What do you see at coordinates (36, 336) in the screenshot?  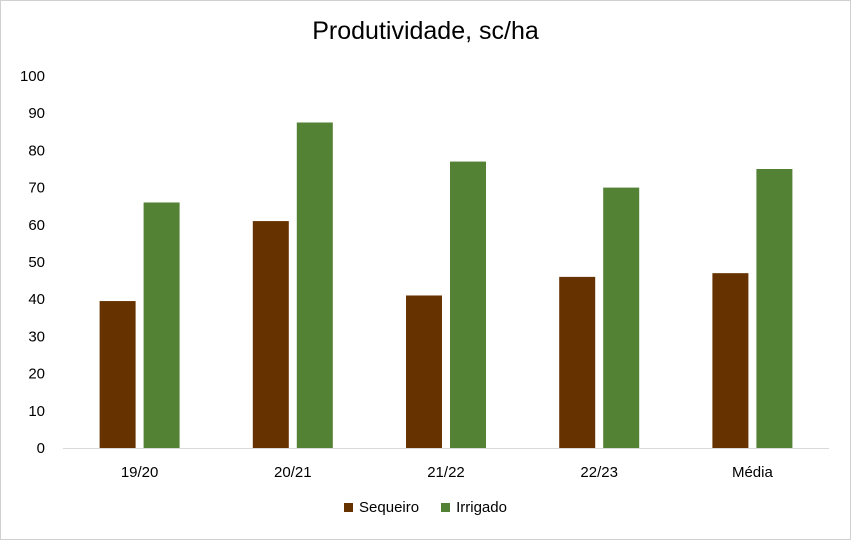 I see `y-tick-label: 30` at bounding box center [36, 336].